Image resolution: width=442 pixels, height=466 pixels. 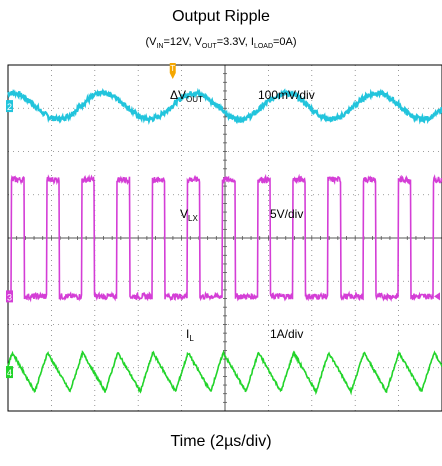 I want to click on cond-vout-sub: OUT, so click(x=209, y=47).